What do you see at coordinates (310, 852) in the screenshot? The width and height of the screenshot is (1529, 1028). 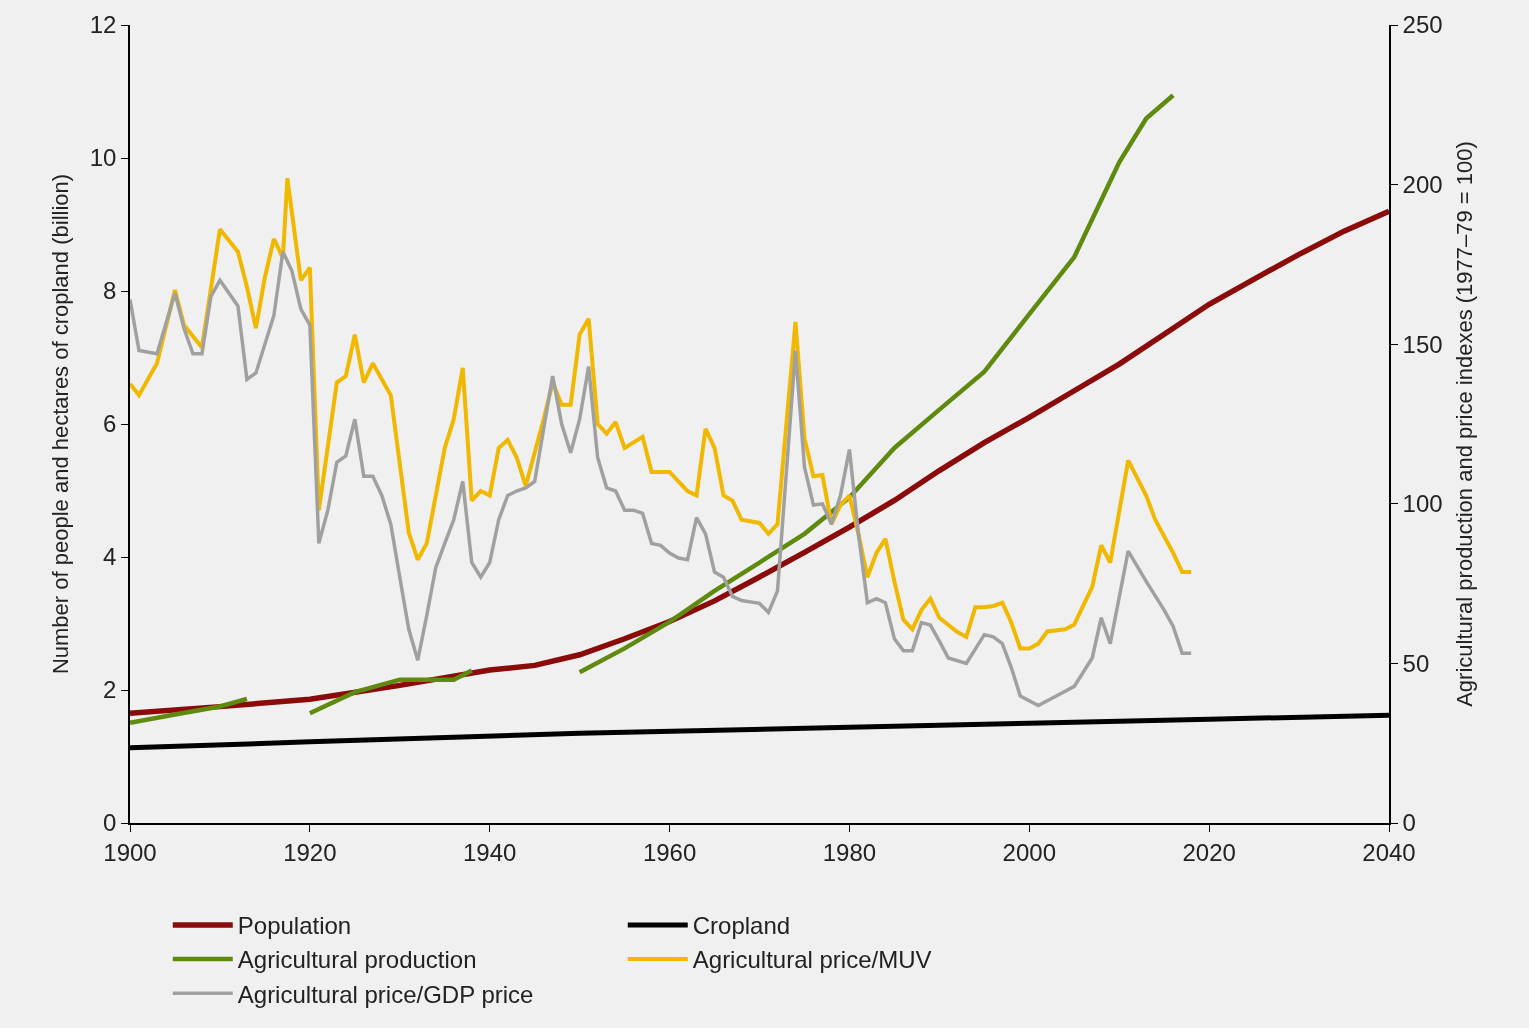 I see `x-tick-label: 1920` at bounding box center [310, 852].